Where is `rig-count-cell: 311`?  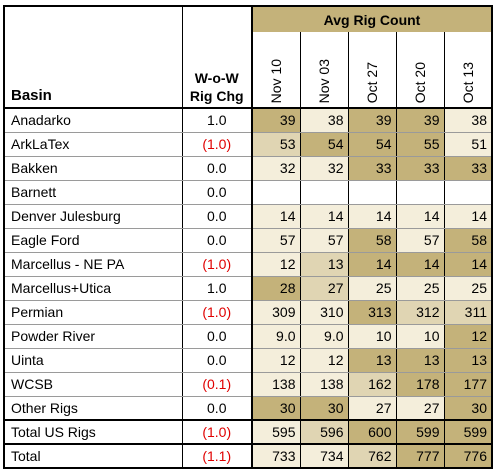
rig-count-cell: 311 is located at coordinates (468, 312).